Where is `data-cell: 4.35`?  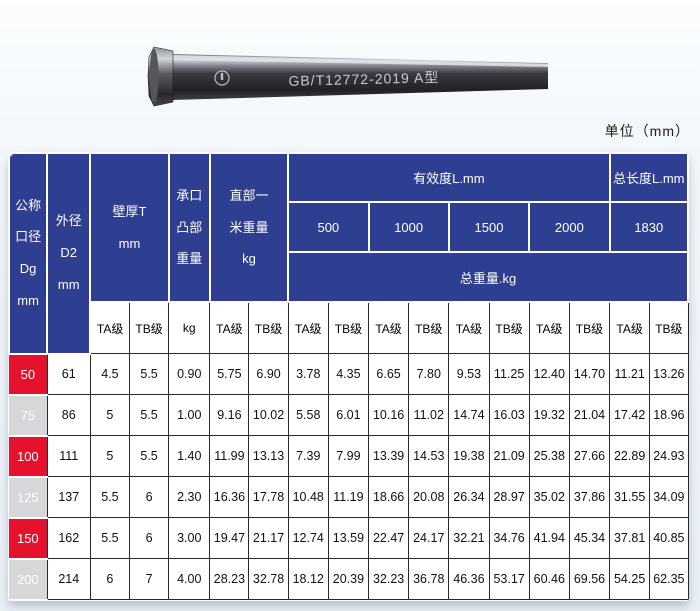 data-cell: 4.35 is located at coordinates (348, 374).